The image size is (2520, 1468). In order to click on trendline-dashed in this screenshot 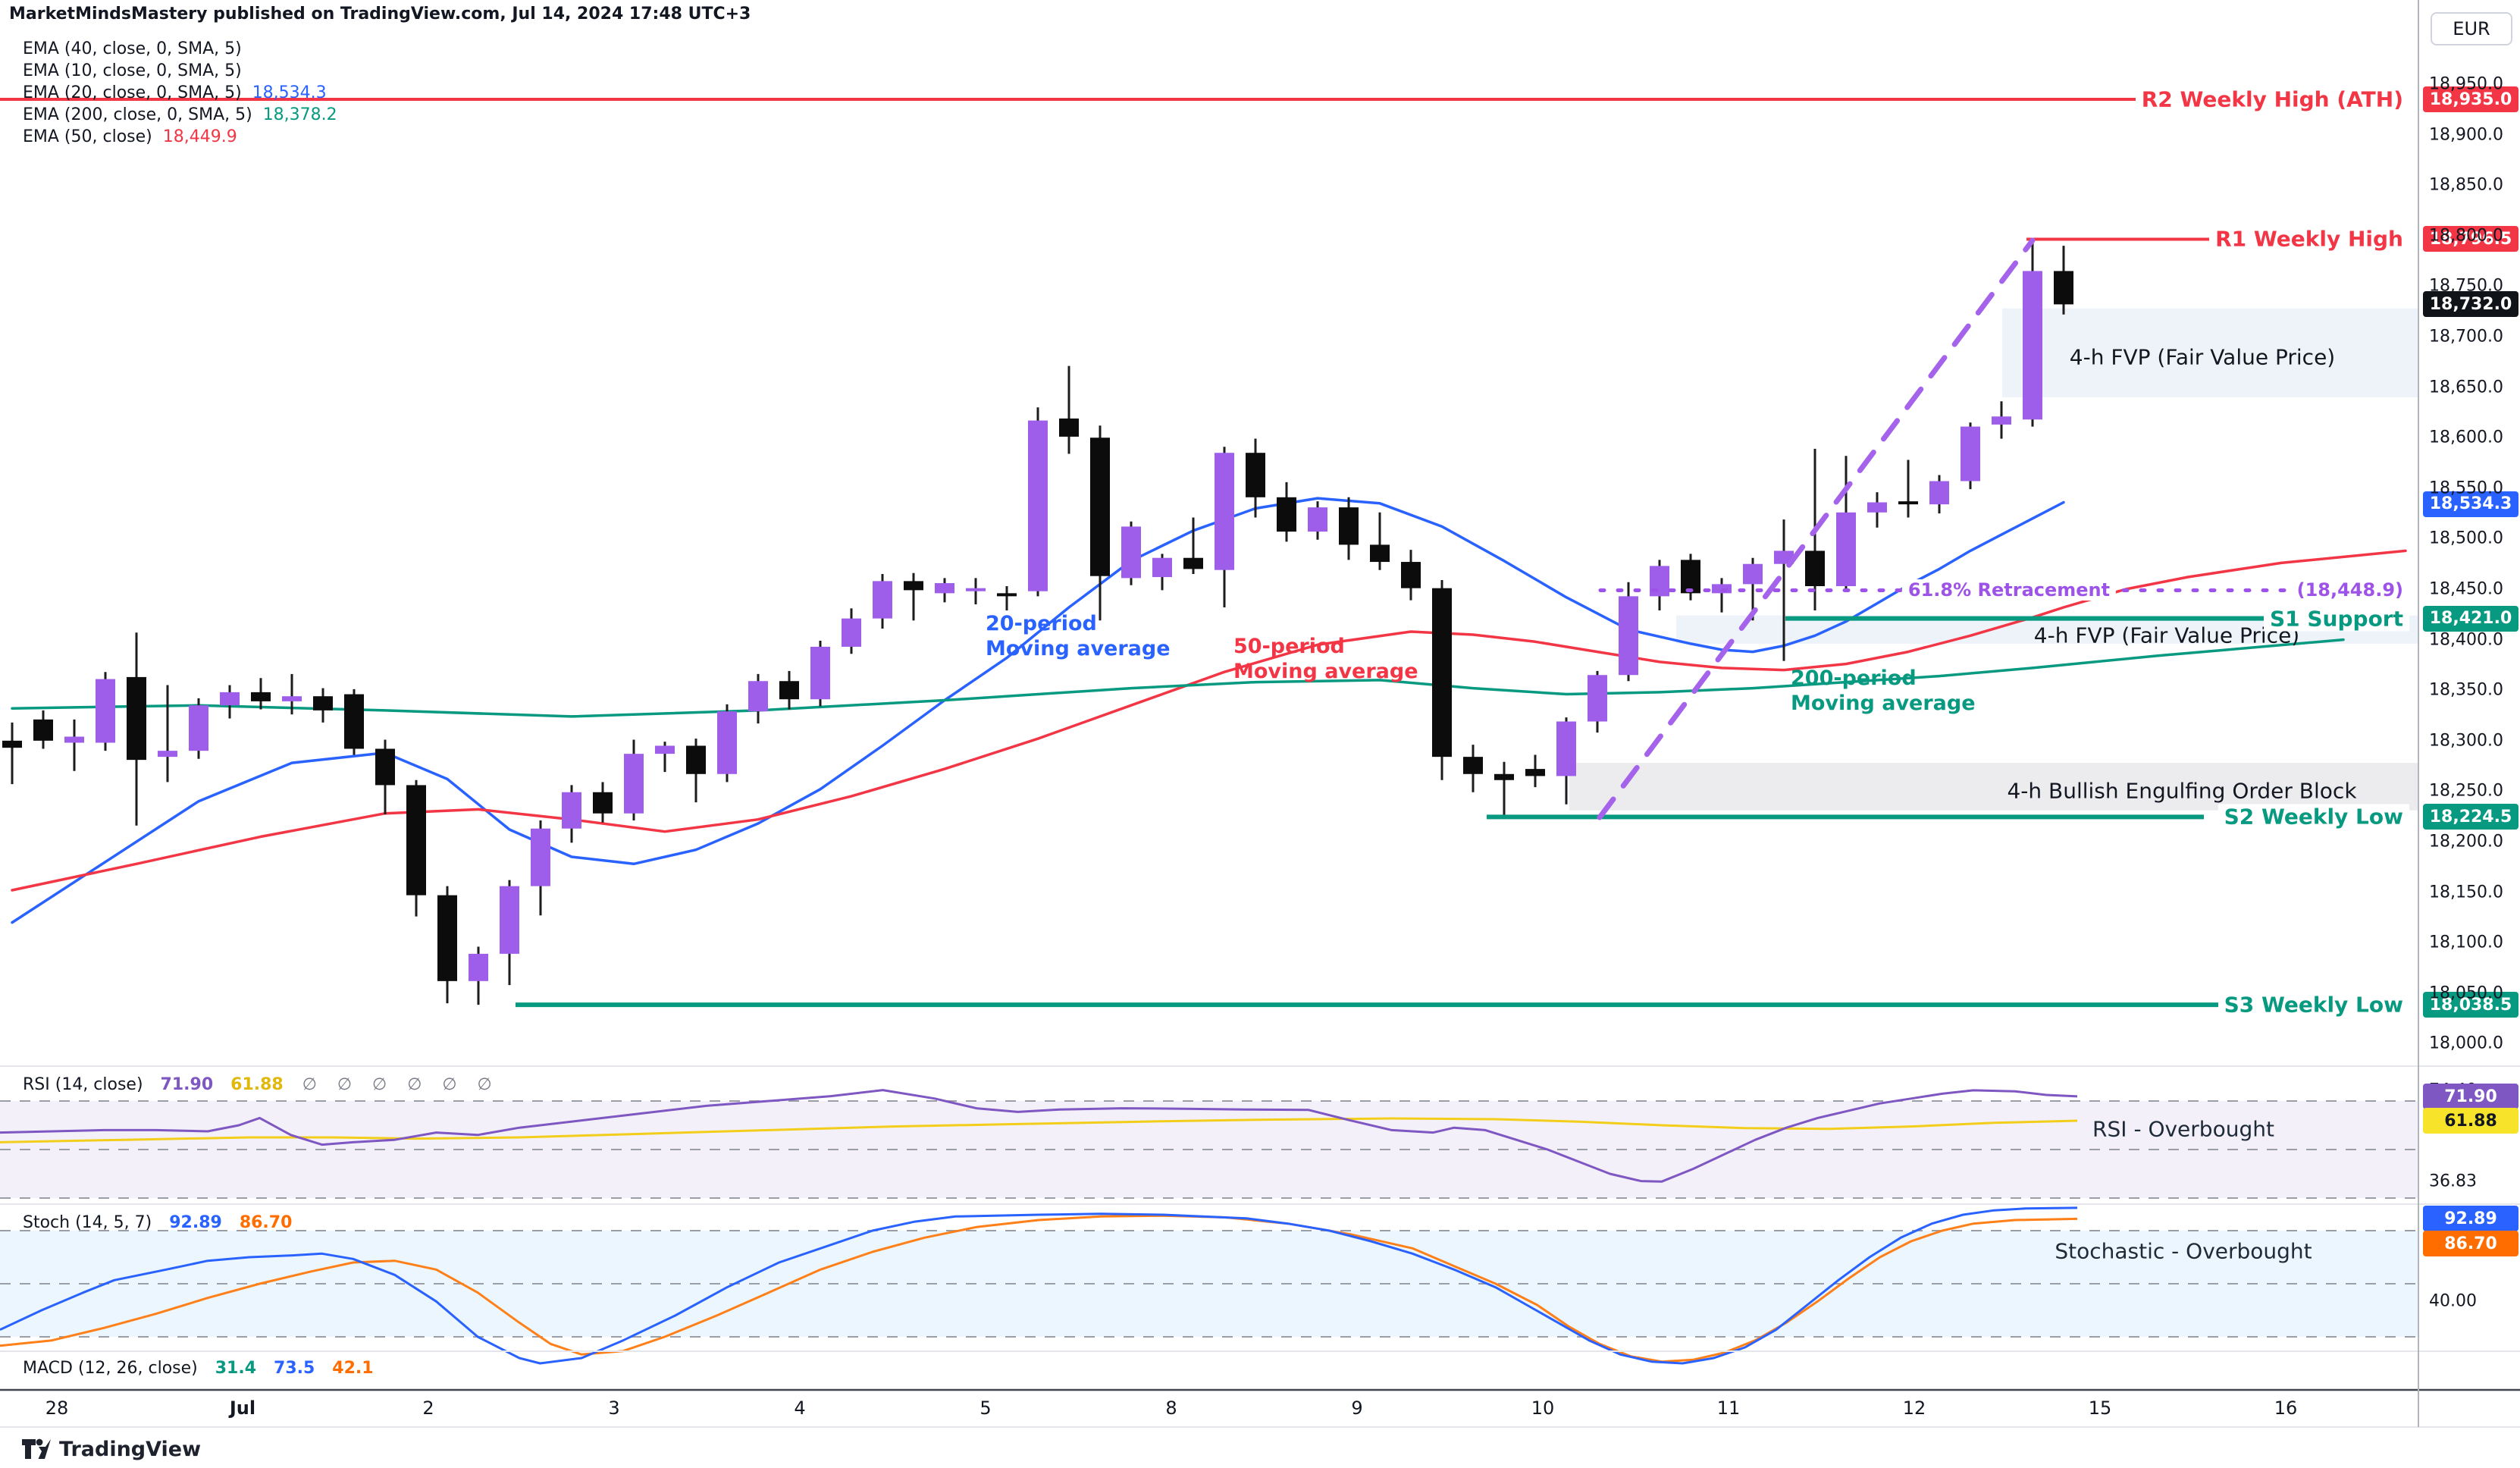, I will do `click(1817, 528)`.